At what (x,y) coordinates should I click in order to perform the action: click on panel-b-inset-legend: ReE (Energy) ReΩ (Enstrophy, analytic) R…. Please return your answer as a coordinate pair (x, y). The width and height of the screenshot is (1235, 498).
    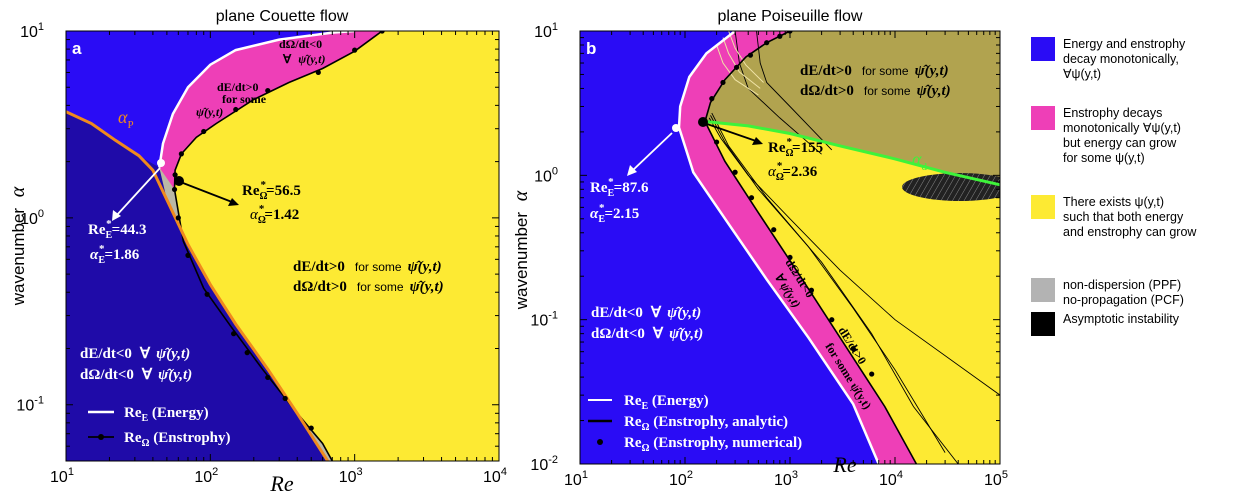
    Looking at the image, I should click on (695, 423).